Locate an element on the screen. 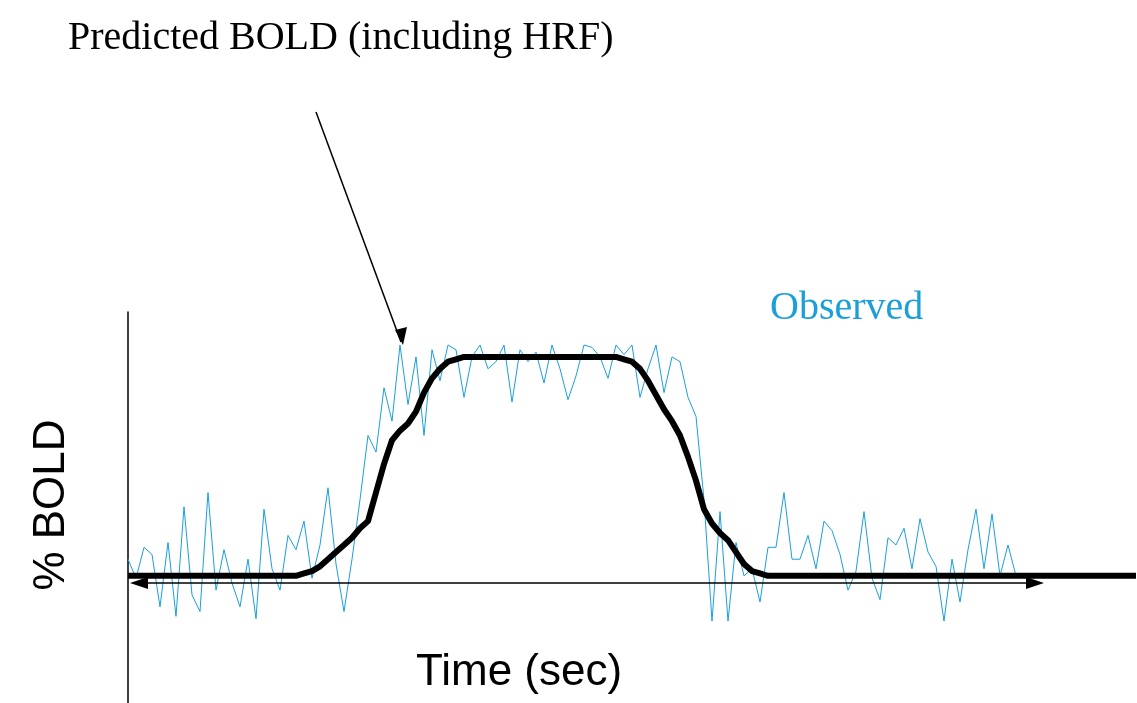  x-axis-title: Time (sec) is located at coordinates (519, 669).